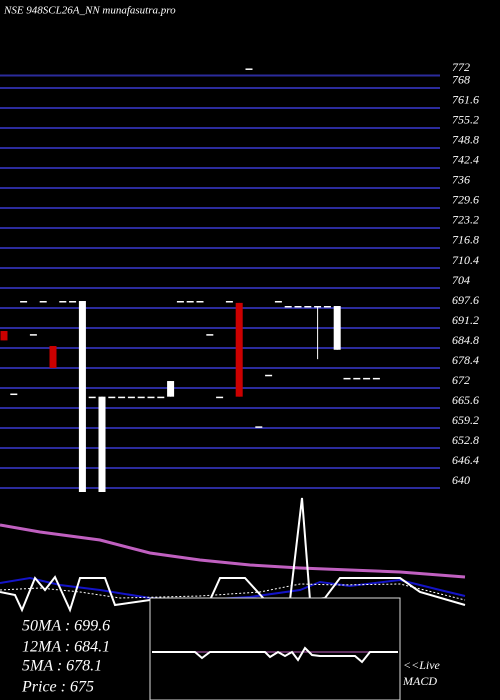 Image resolution: width=500 pixels, height=700 pixels. What do you see at coordinates (465, 200) in the screenshot?
I see `y-tick-label: 729.6` at bounding box center [465, 200].